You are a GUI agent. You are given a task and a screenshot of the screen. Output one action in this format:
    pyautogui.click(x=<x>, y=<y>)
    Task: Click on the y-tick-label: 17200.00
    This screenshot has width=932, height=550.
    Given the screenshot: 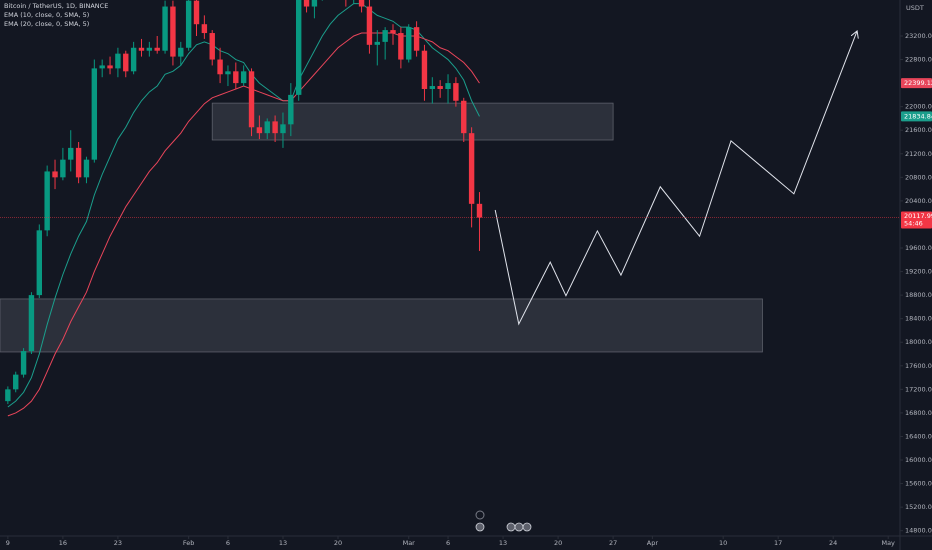 What is the action you would take?
    pyautogui.click(x=918, y=389)
    